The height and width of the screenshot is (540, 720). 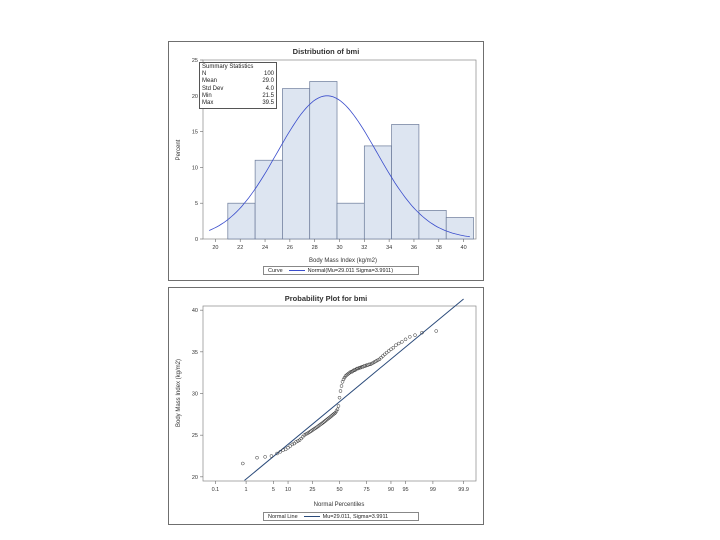 What do you see at coordinates (238, 89) in the screenshot?
I see `summary-row: Std Dev 4.0` at bounding box center [238, 89].